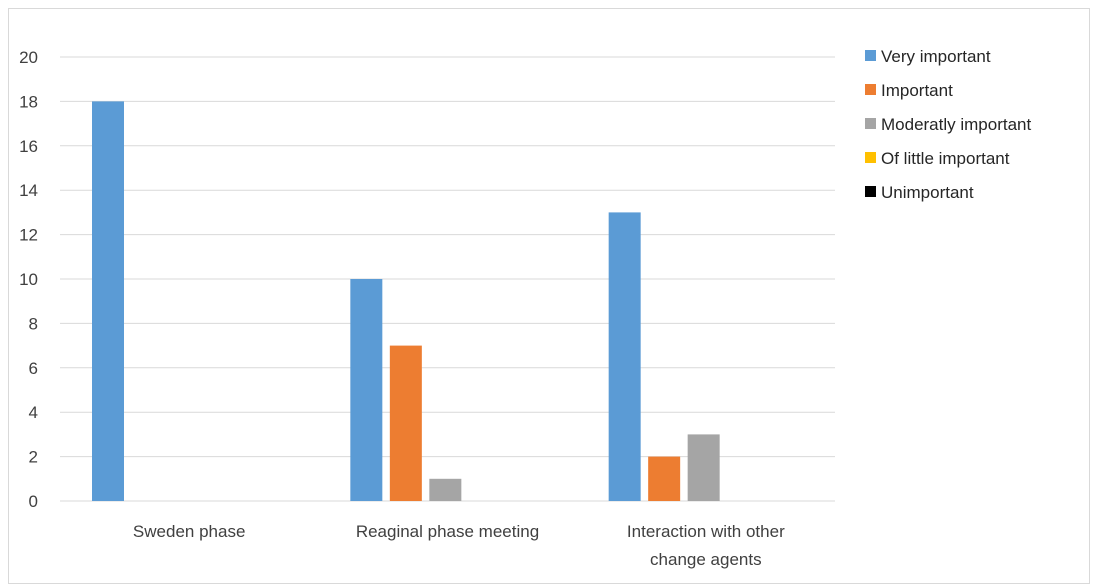  Describe the element at coordinates (706, 559) in the screenshot. I see `x-category-label: change agents` at that location.